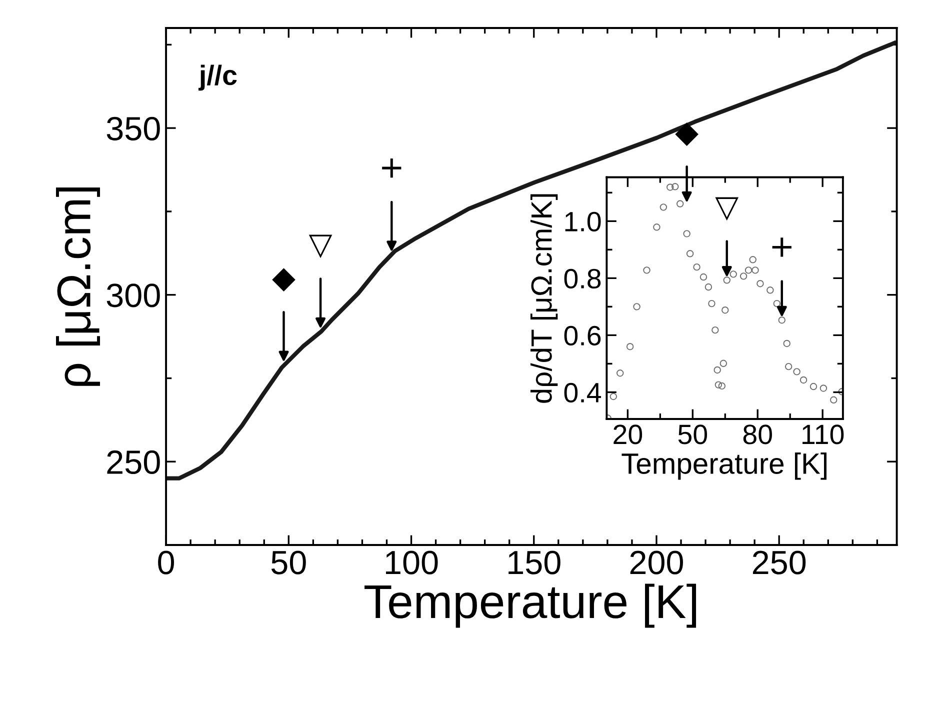 The image size is (945, 709). Describe the element at coordinates (412, 562) in the screenshot. I see `x-tick-label: 100` at that location.